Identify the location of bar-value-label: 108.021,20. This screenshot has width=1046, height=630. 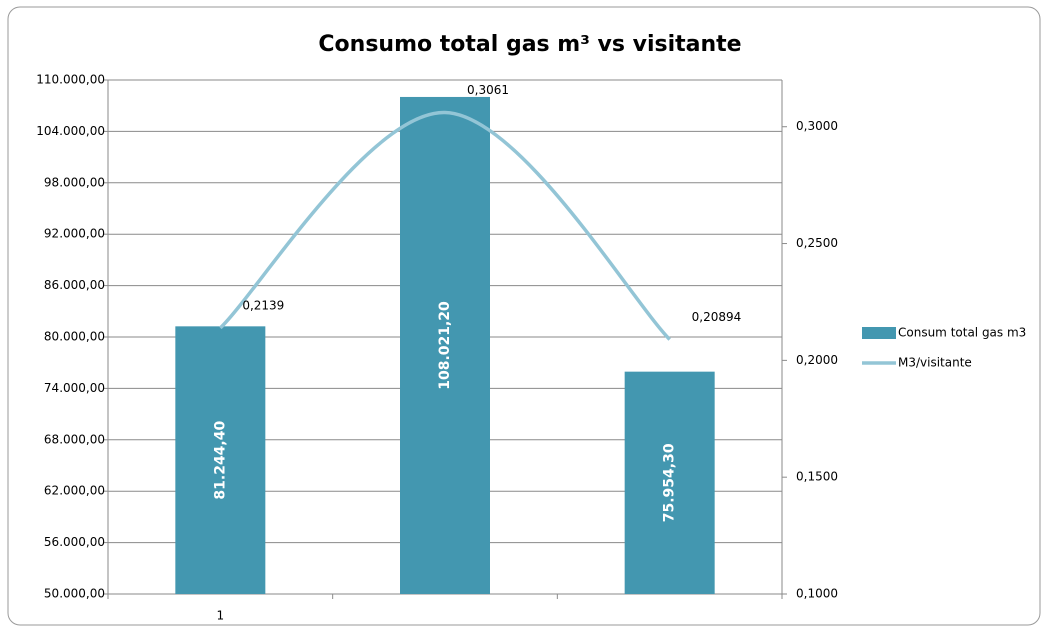
(445, 345).